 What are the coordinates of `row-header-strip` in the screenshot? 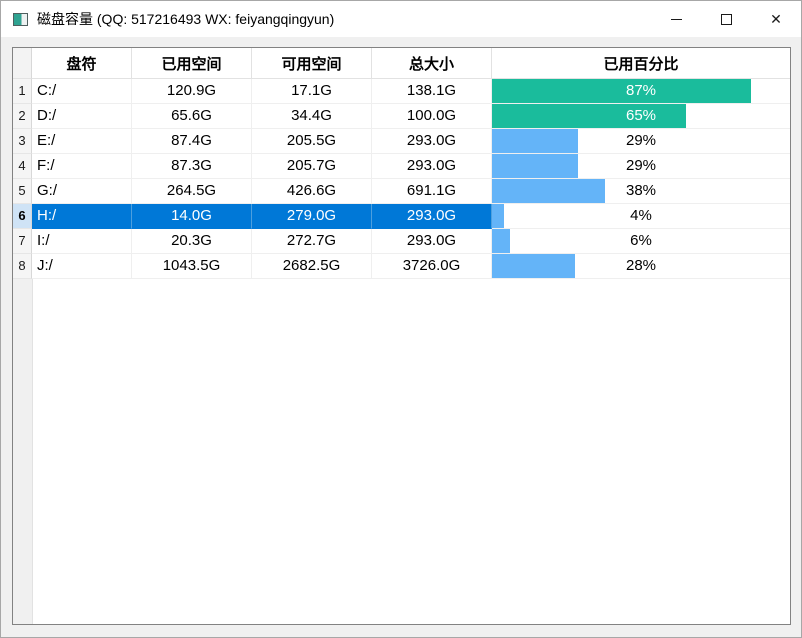 It's located at (23, 451).